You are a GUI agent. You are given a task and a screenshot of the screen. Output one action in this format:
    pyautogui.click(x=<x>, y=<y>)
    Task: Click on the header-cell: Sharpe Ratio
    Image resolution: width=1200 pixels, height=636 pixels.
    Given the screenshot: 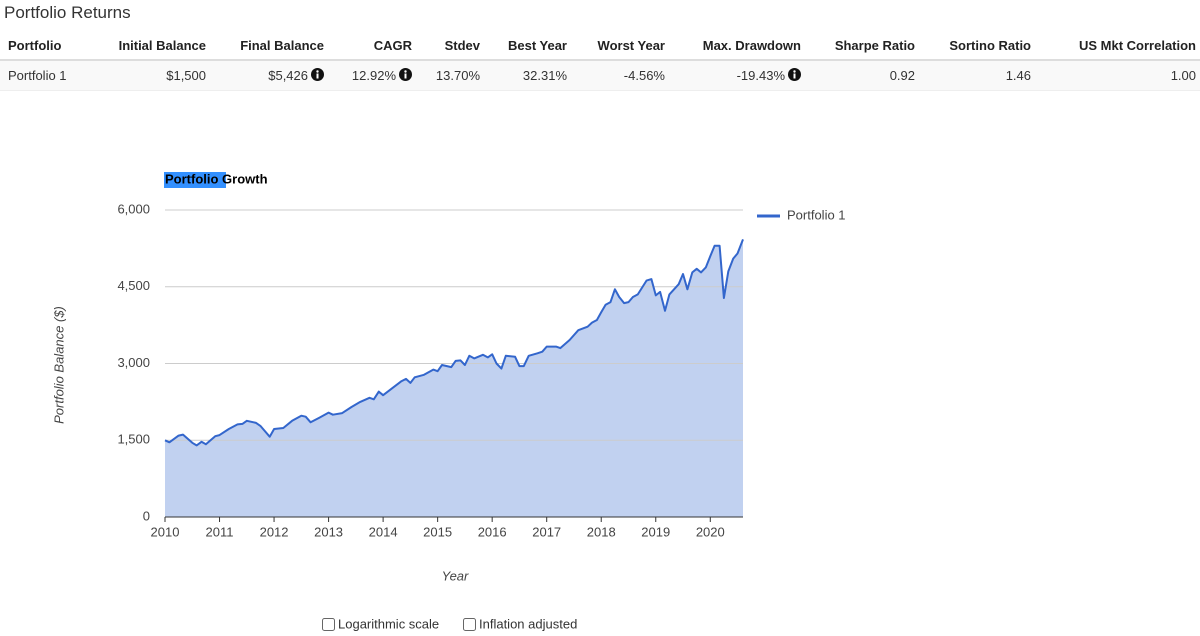 What is the action you would take?
    pyautogui.click(x=862, y=47)
    